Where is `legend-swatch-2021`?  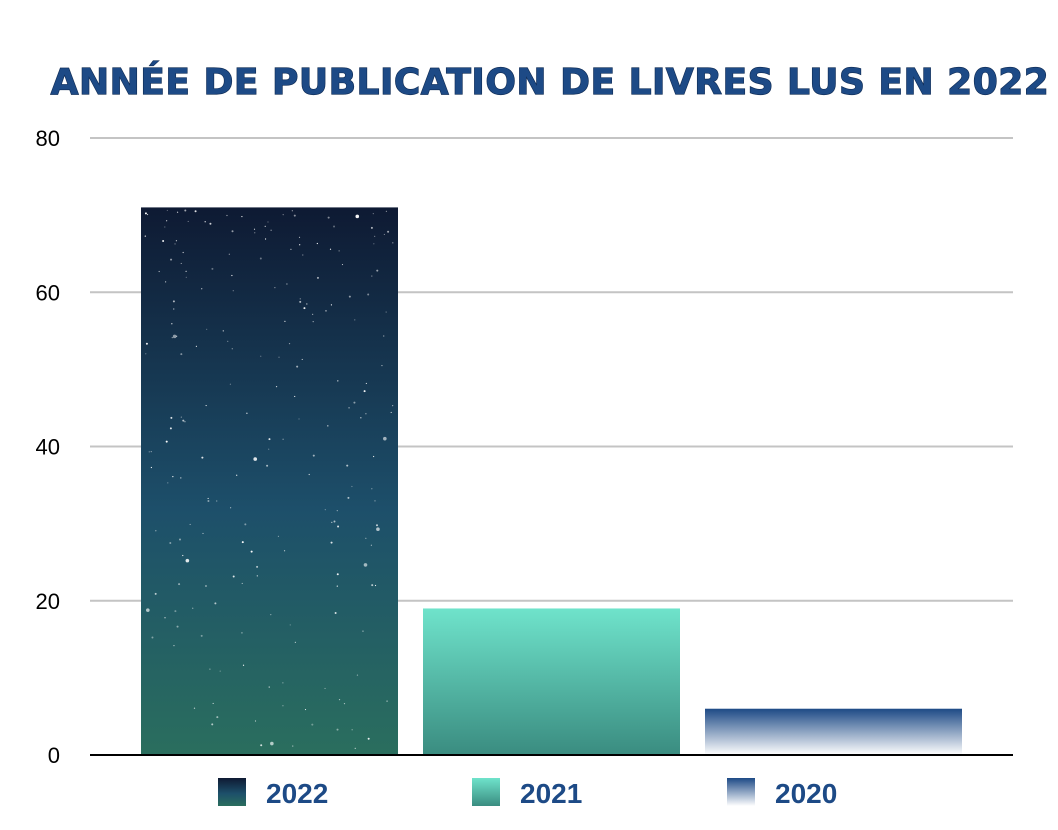 legend-swatch-2021 is located at coordinates (486, 792).